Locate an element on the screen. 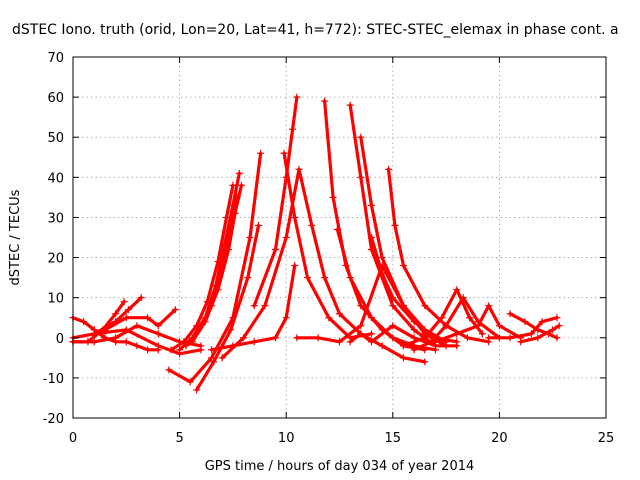  y-tick-label: -20 is located at coordinates (53, 419).